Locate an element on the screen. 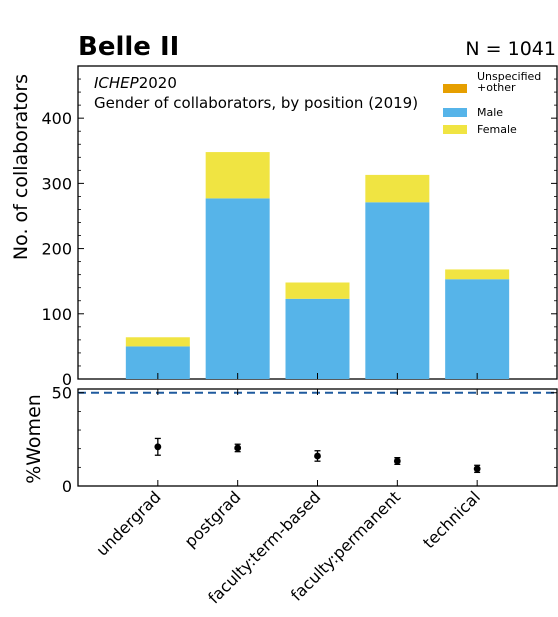 This screenshot has height=617, width=558. conference-label: ICHEP2020 is located at coordinates (135, 83).